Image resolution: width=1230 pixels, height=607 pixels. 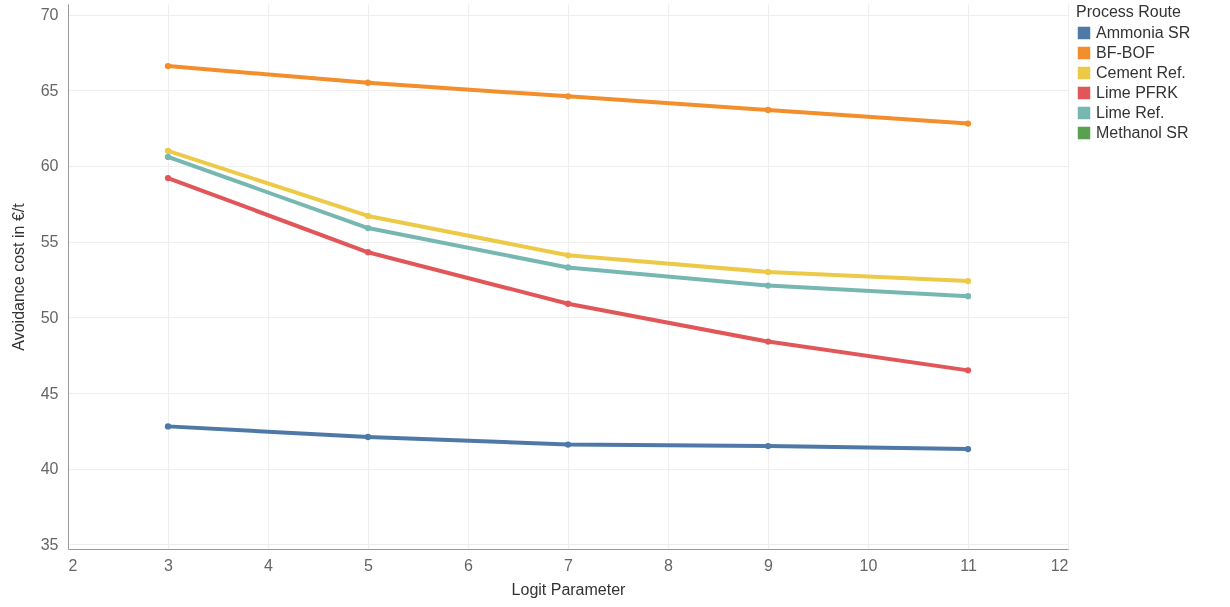 What do you see at coordinates (49, 242) in the screenshot?
I see `y-tick-label: 55` at bounding box center [49, 242].